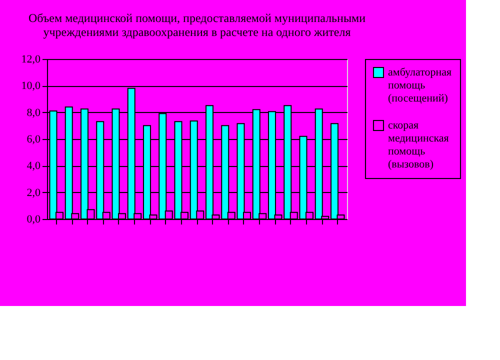 Image resolution: width=500 pixels, height=360 pixels. Describe the element at coordinates (33, 140) in the screenshot. I see `y-tick-label: 6,0` at that location.